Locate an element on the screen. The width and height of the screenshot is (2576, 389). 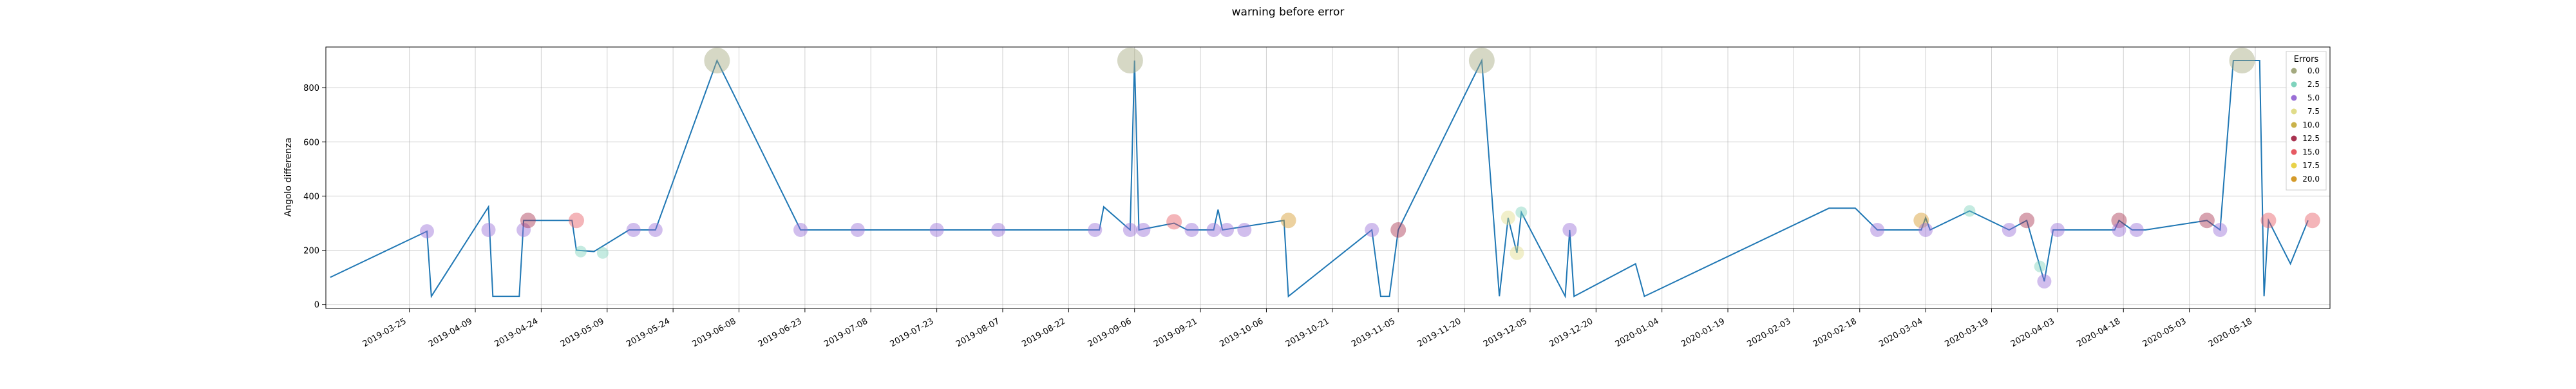
x-tick-label: 2019-04-09 is located at coordinates (450, 332).